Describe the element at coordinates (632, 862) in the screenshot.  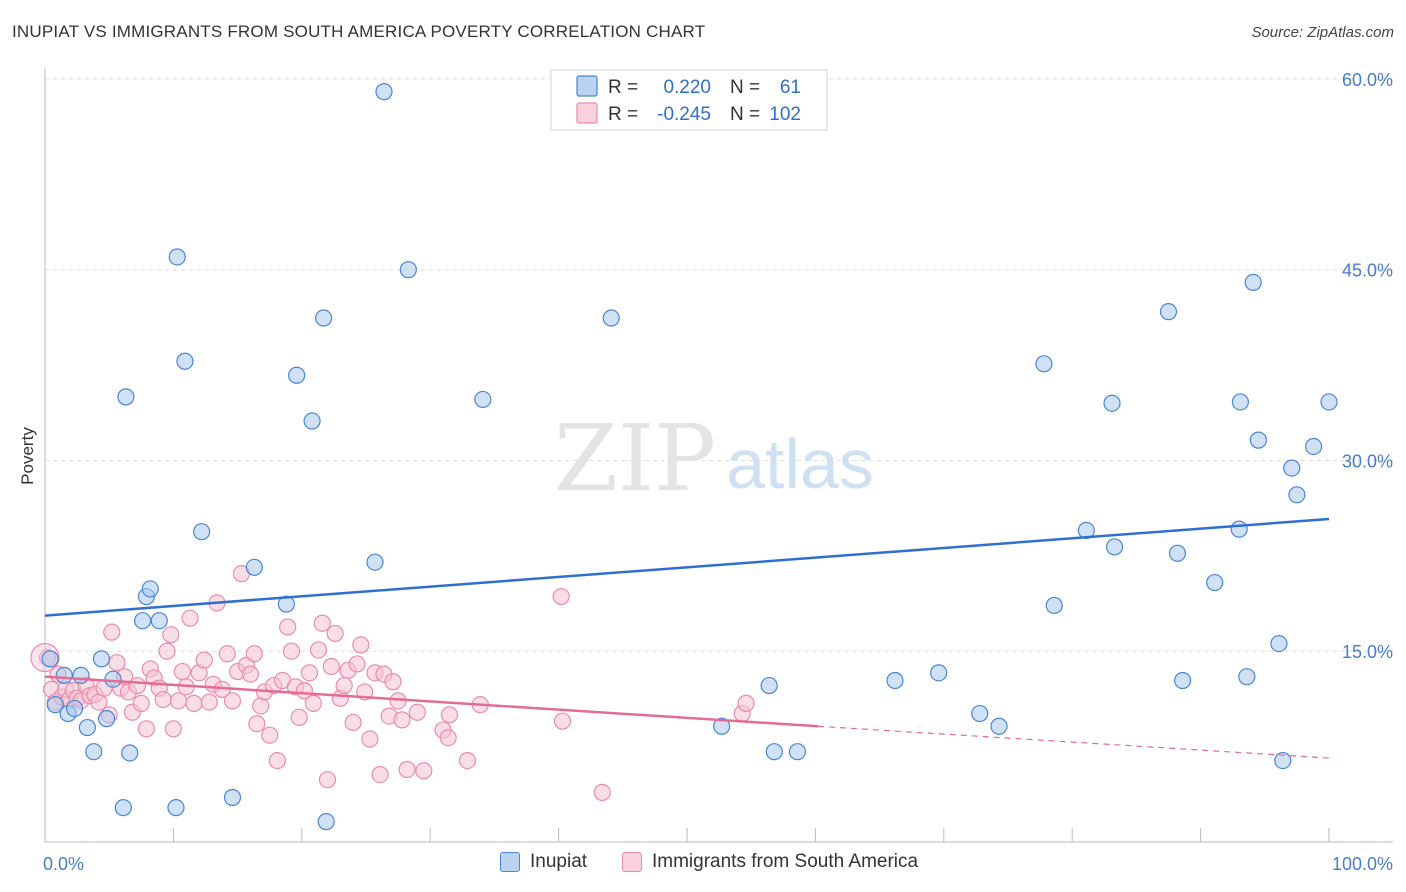
I see `legend-swatch-pink` at that location.